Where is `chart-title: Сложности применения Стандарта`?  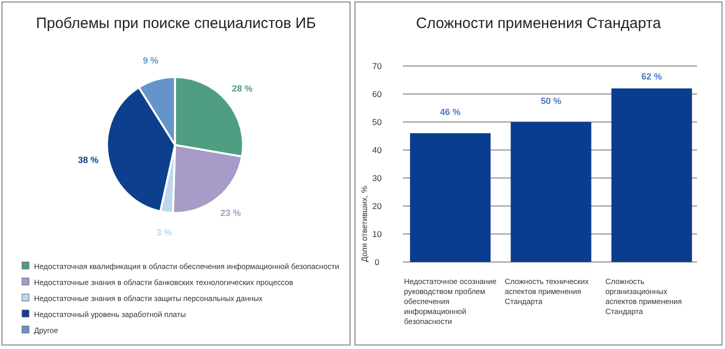 chart-title: Сложности применения Стандарта is located at coordinates (539, 23).